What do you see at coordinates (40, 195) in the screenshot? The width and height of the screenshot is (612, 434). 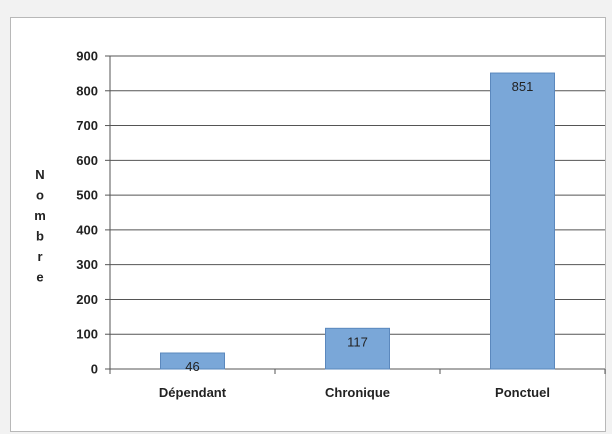 I see `y-axis-label-letter: o` at bounding box center [40, 195].